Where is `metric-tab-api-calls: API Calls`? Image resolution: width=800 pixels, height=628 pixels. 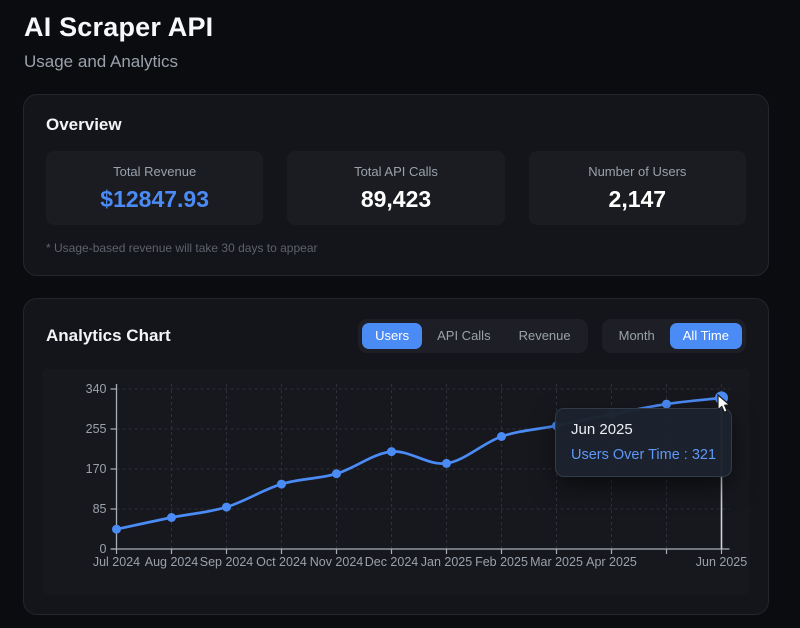 metric-tab-api-calls: API Calls is located at coordinates (463, 336).